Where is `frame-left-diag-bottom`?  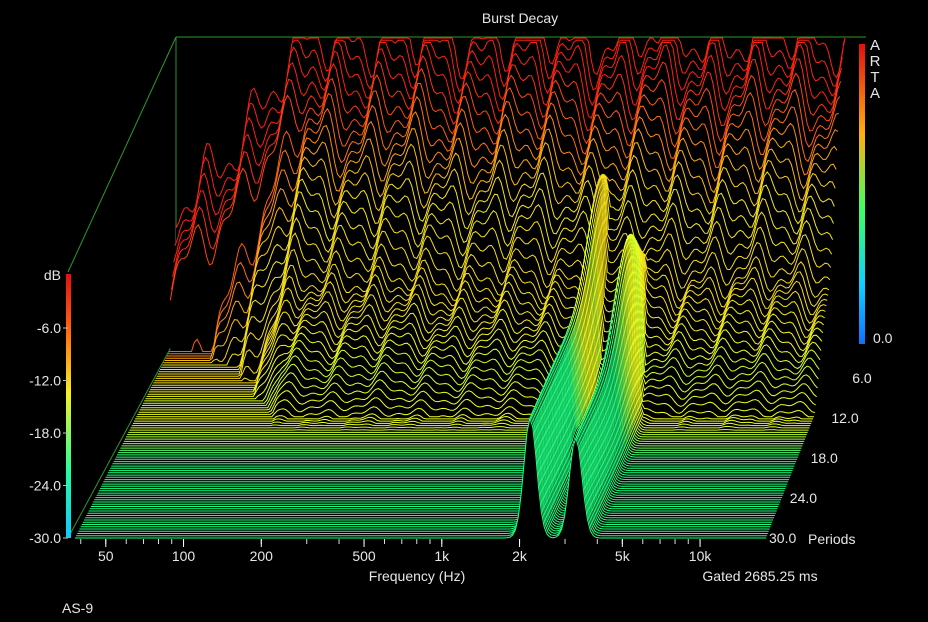
frame-left-diag-bottom is located at coordinates (122, 438).